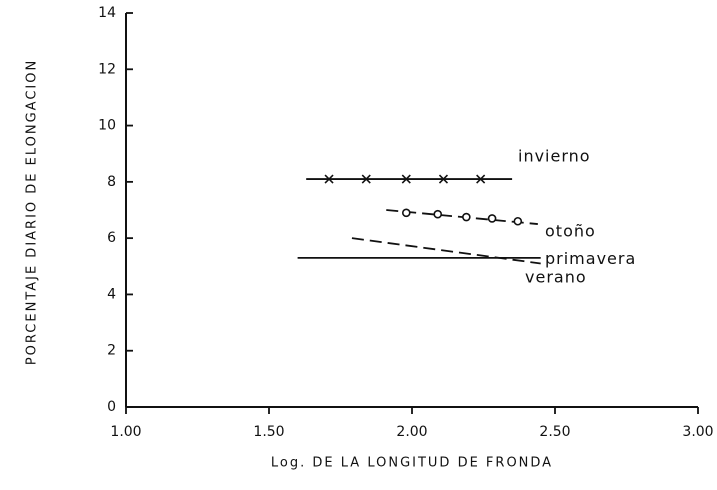 This screenshot has width=717, height=490. I want to click on y-tick-label: 12, so click(107, 69).